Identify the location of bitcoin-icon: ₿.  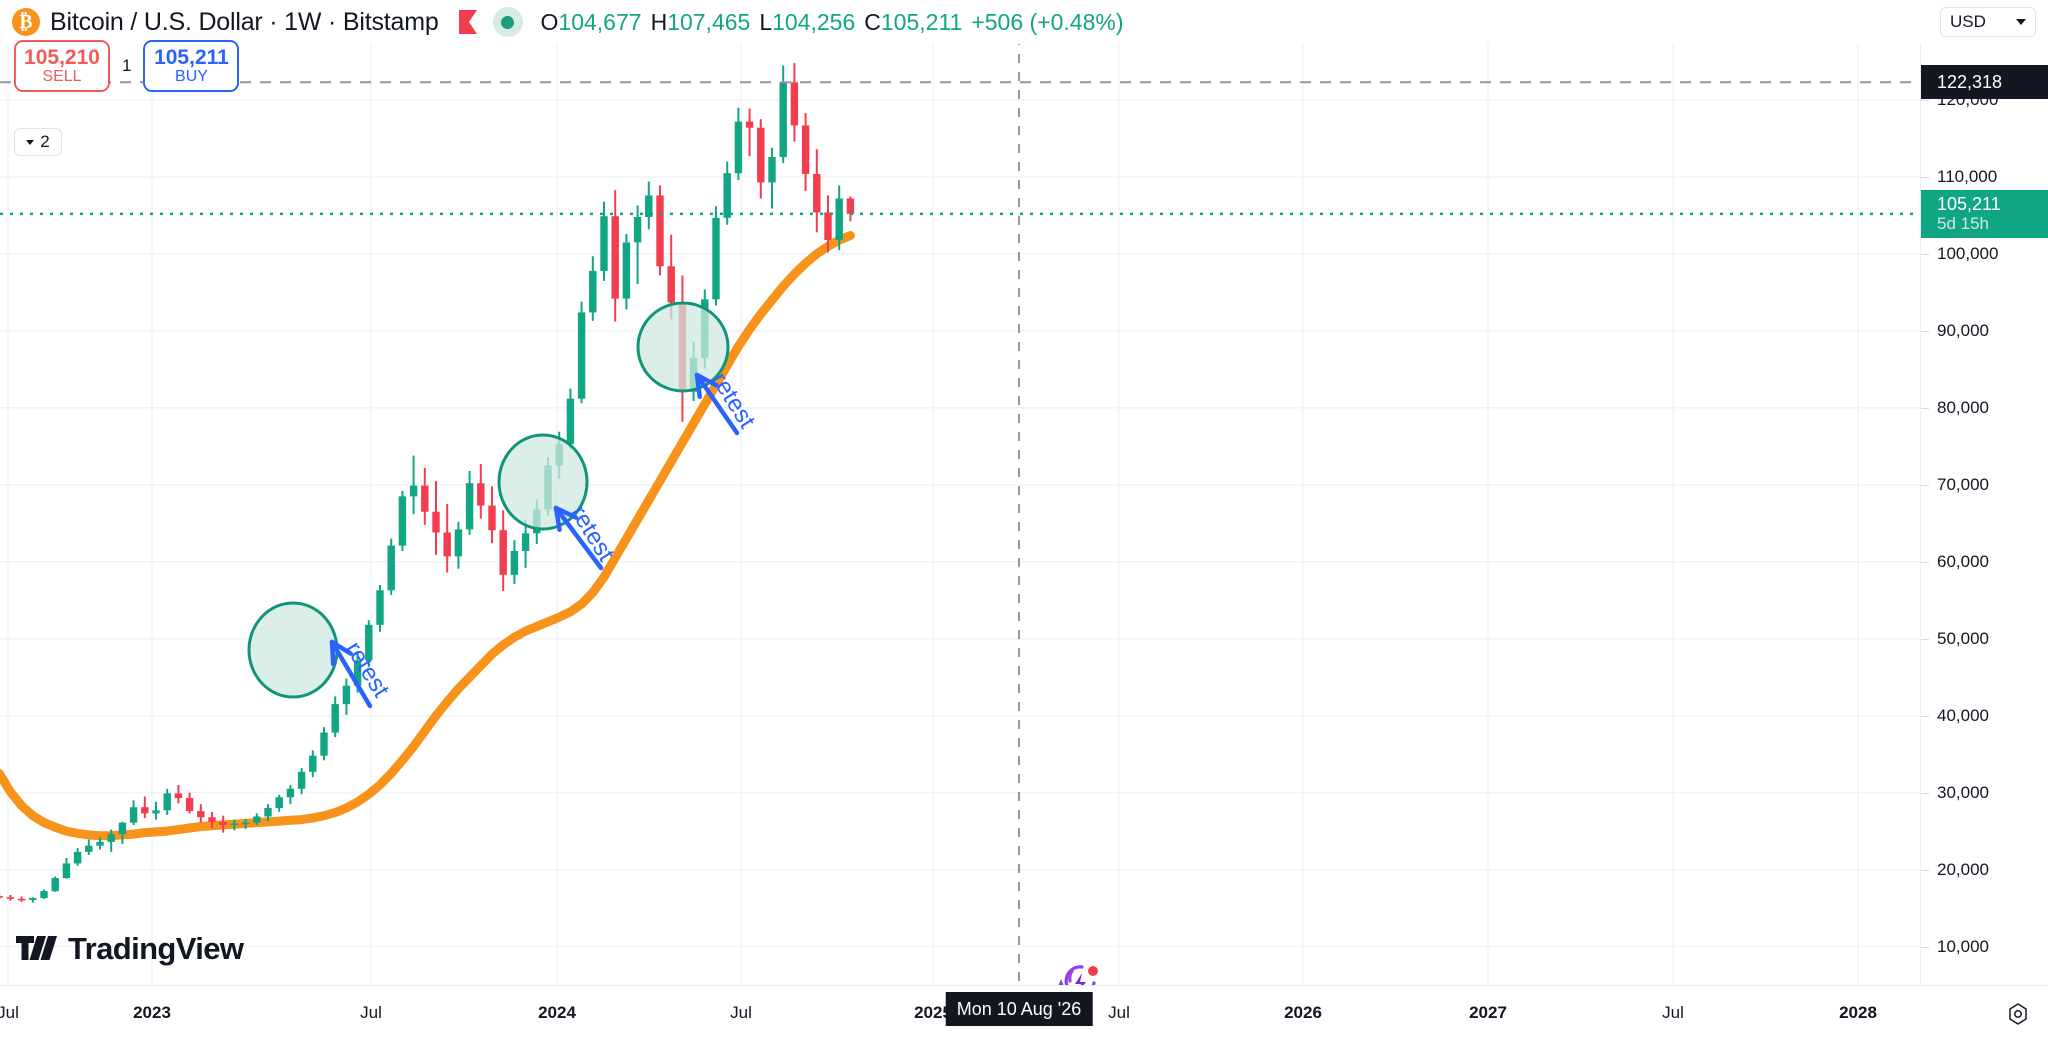
(26, 22).